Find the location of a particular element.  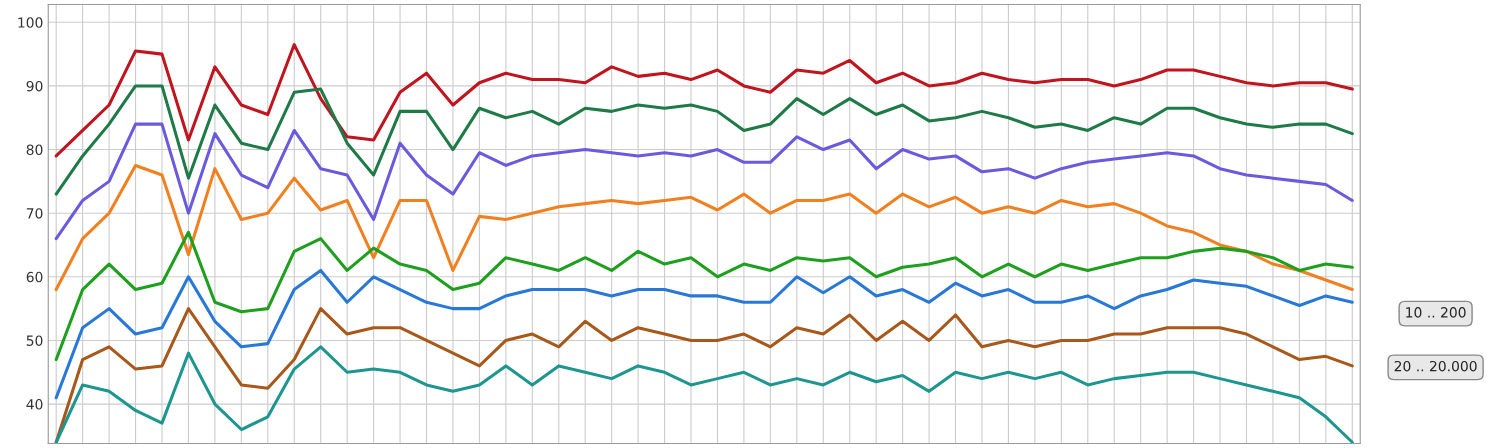

y-tick-label: 70 is located at coordinates (34, 213).